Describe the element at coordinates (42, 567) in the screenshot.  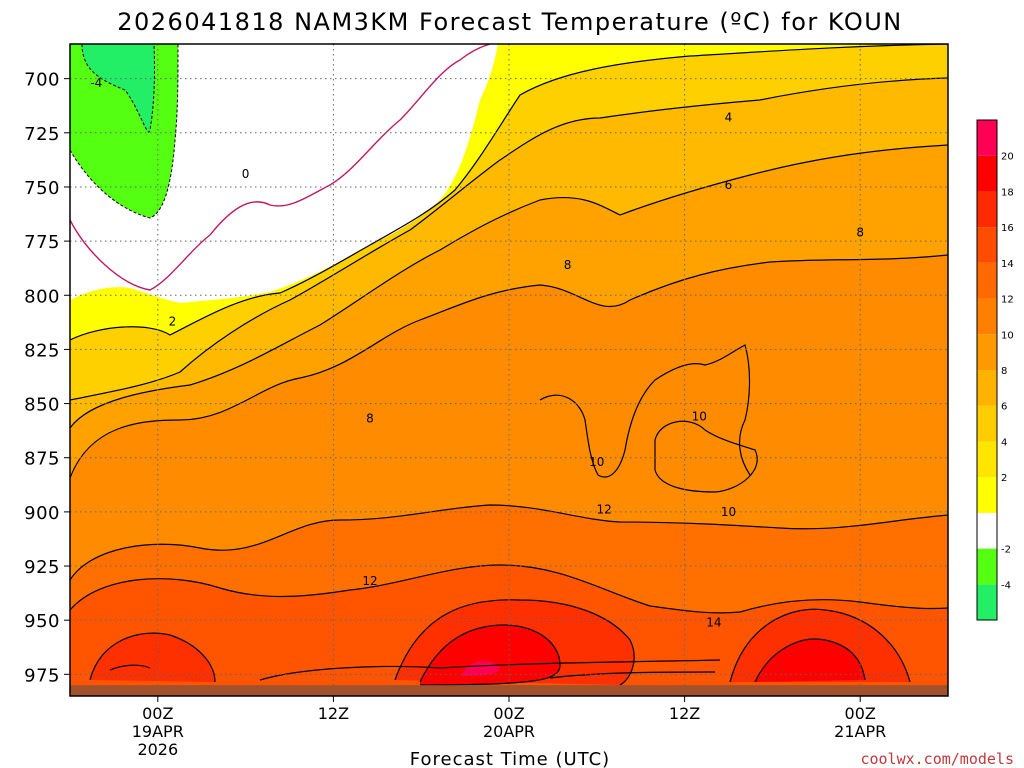
I see `y-tick-label: 925` at that location.